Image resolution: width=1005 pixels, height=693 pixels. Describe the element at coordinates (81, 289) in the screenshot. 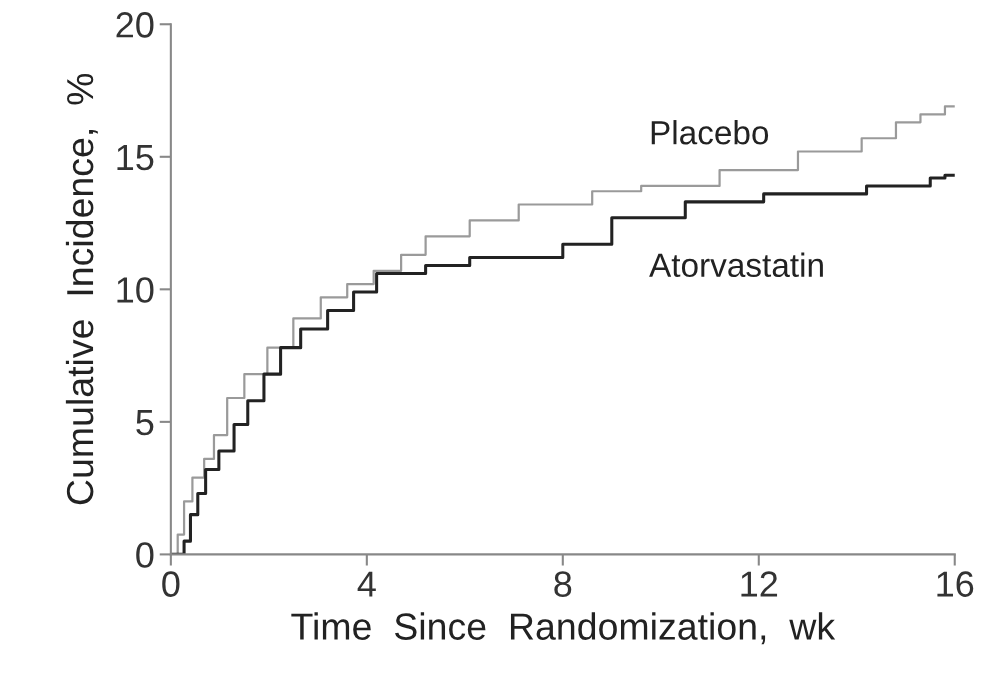

I see `y-axis-title: Cumulative Incidence, %` at that location.